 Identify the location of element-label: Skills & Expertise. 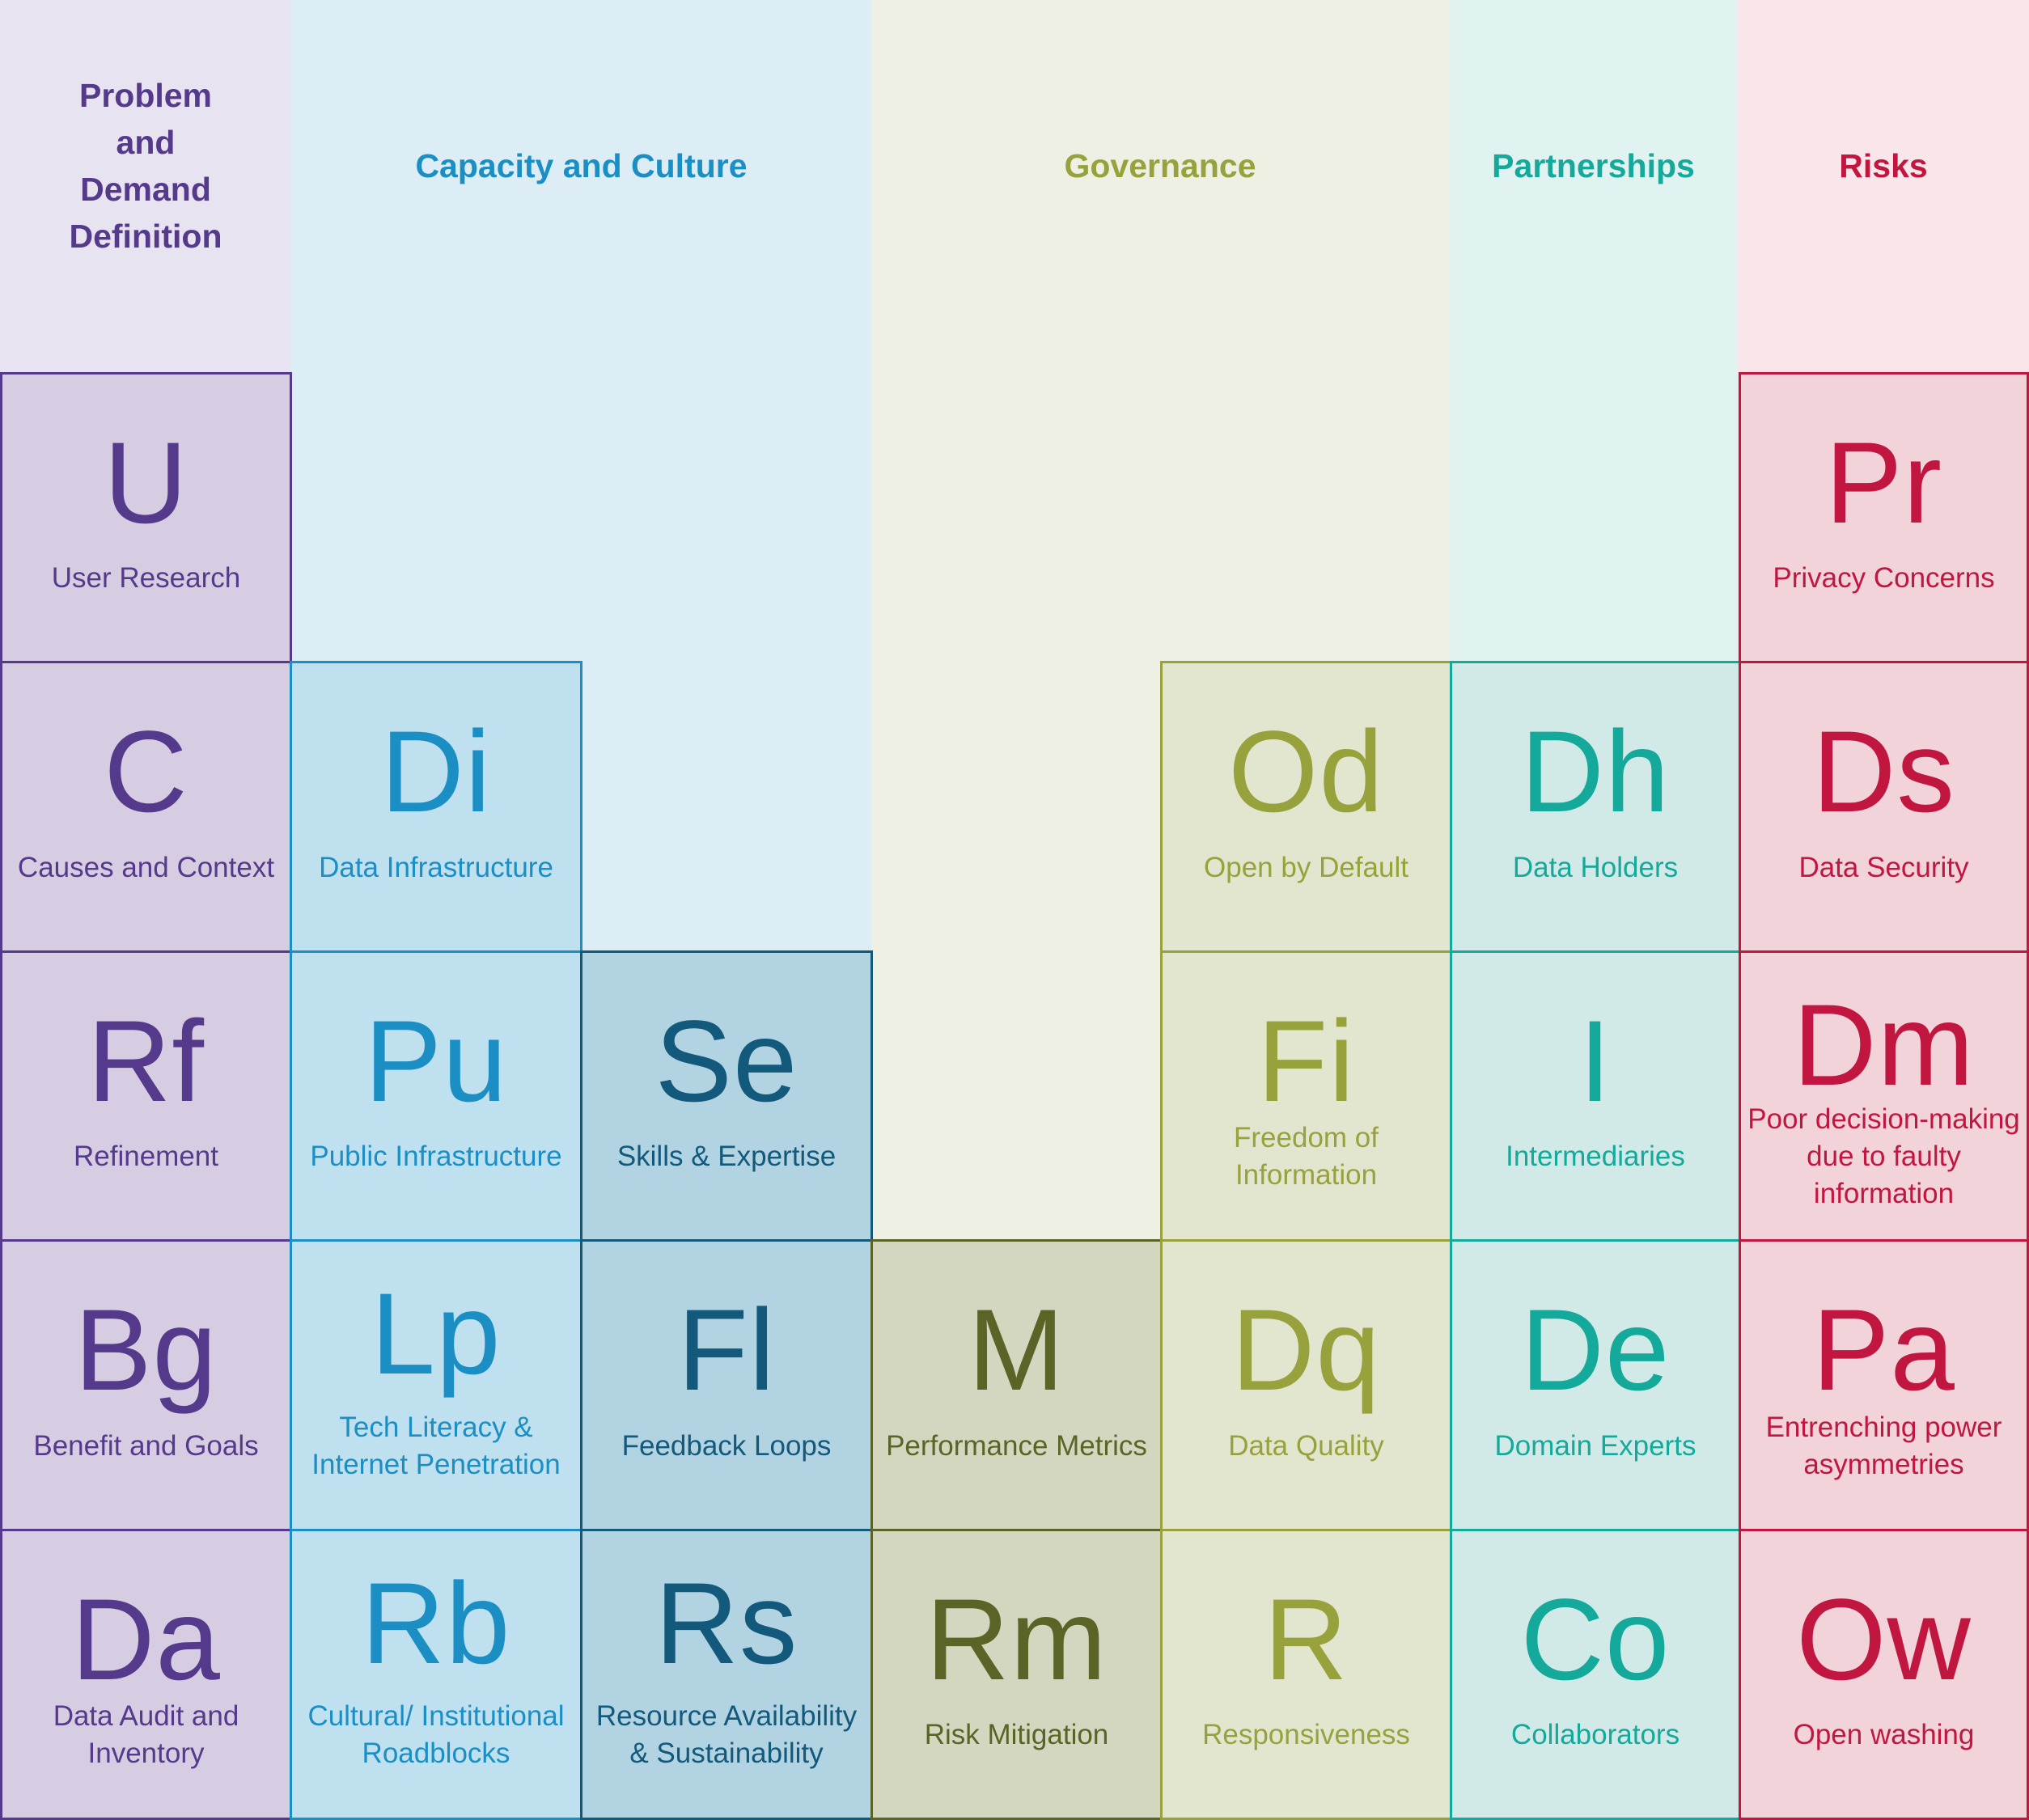
(727, 1157).